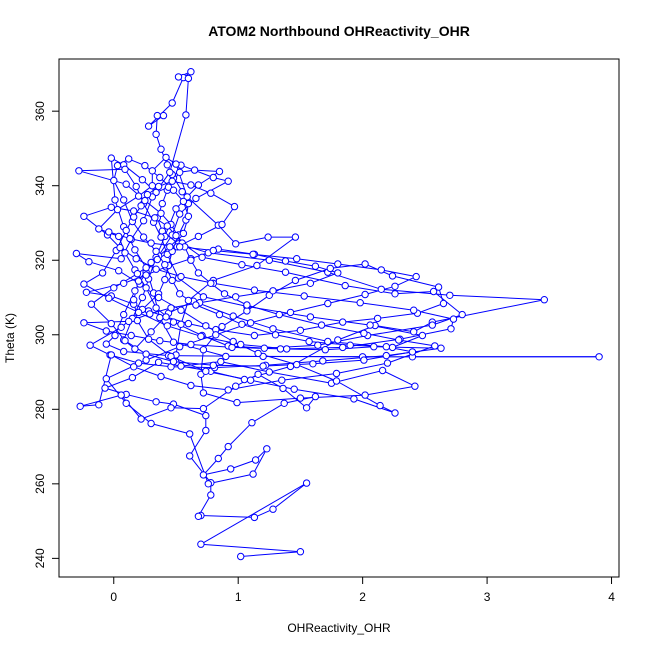  What do you see at coordinates (40, 111) in the screenshot?
I see `y-tick-label: 360` at bounding box center [40, 111].